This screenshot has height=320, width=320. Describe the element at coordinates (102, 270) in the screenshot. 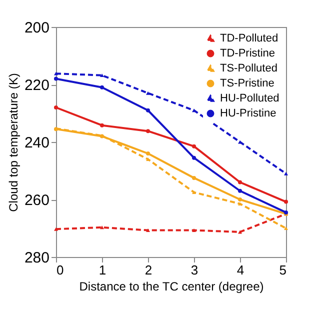

I see `x-tick-label: 1` at that location.